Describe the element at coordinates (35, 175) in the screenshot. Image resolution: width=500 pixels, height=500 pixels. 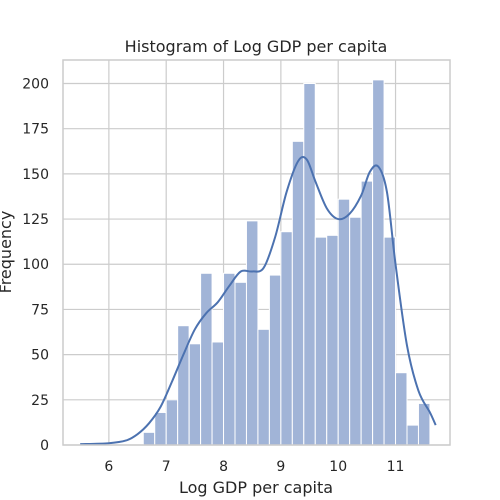
I see `y-tick-label: 150` at that location.